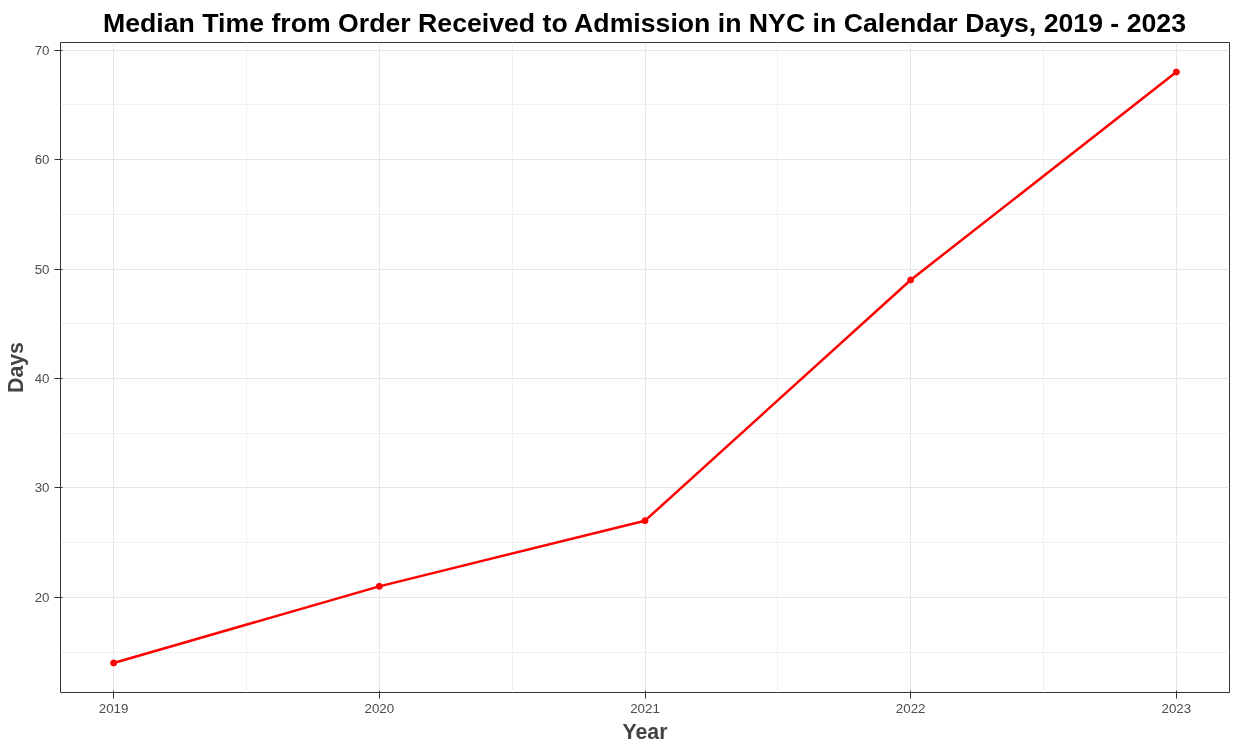 Image resolution: width=1239 pixels, height=746 pixels. I want to click on chart-title: Median Time from Order Received to Admission in NYC in Calendar Days, 2019 - 2023, so click(644, 22).